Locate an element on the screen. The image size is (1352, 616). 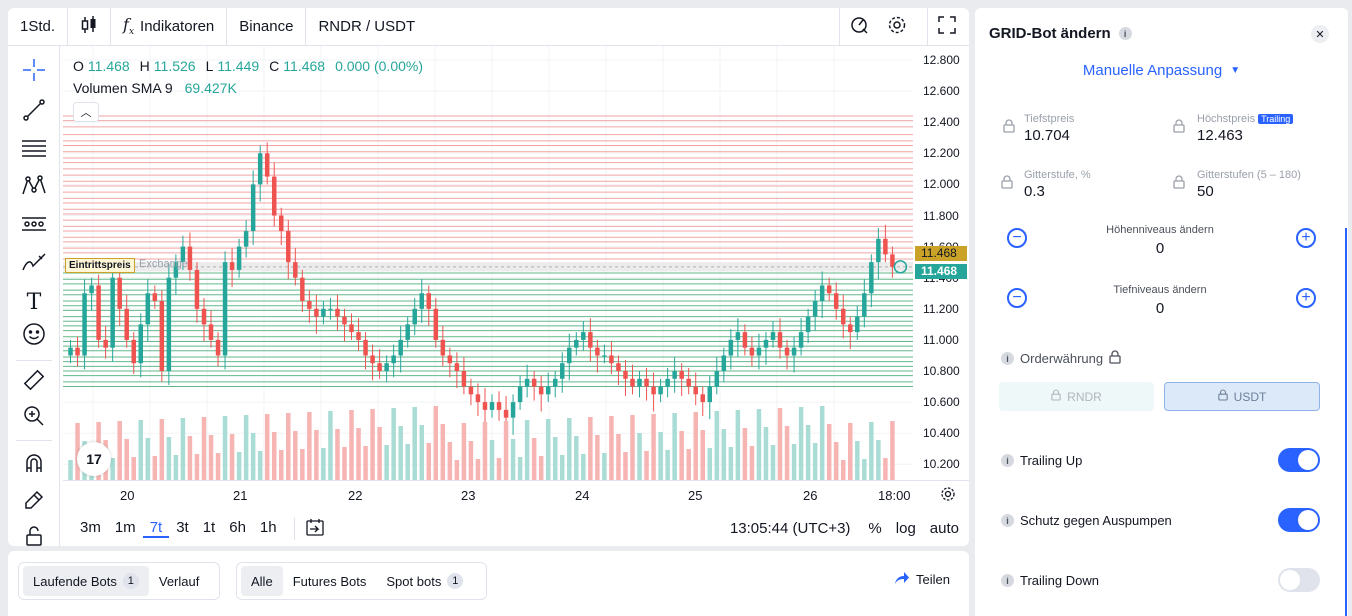
last-price-tag: 11.468 is located at coordinates (941, 271).